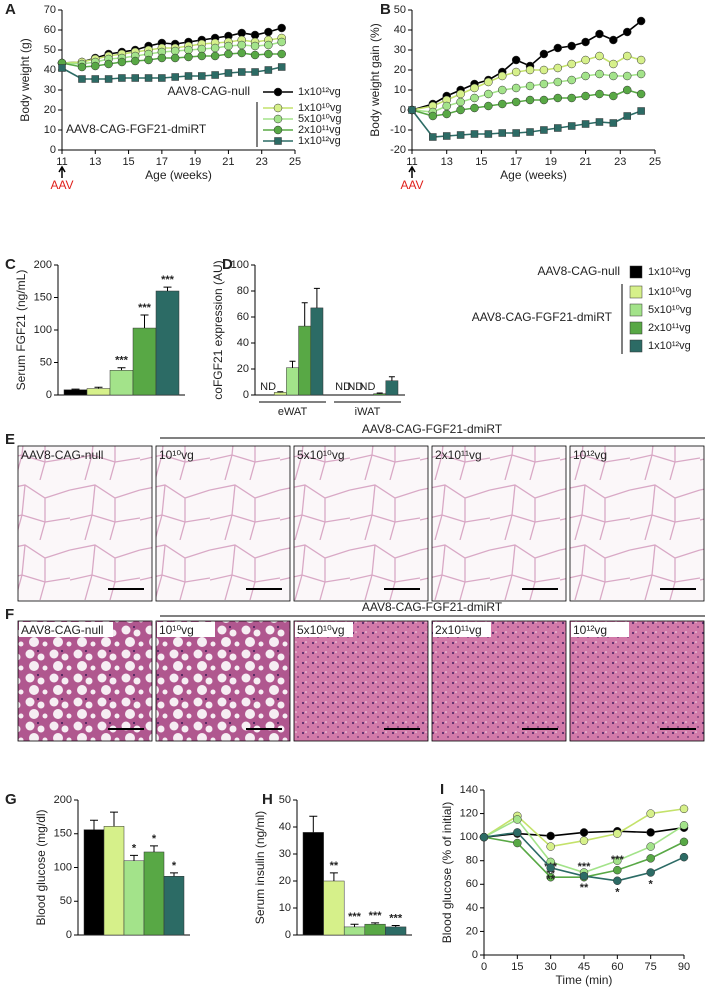  I want to click on x-tick-label: 17, so click(162, 162).